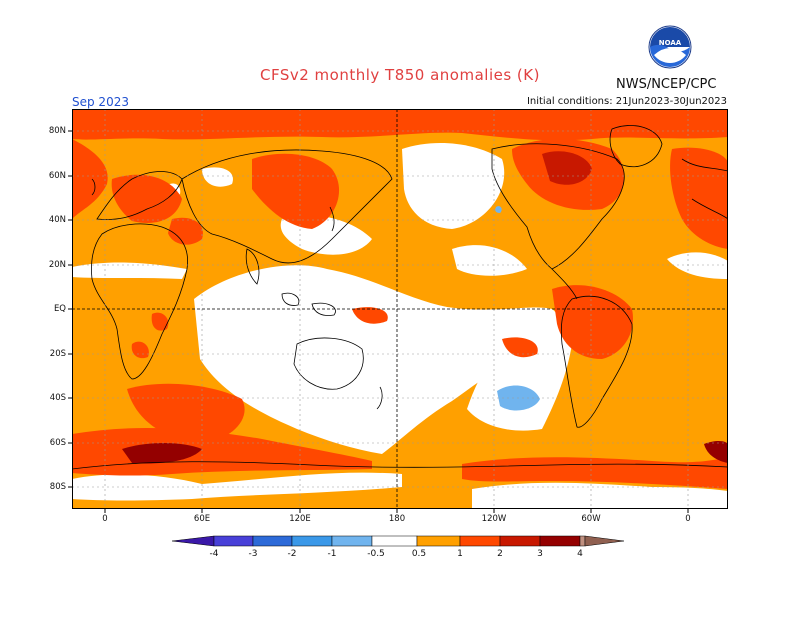  I want to click on colorbar-label-3: 3, so click(540, 554).